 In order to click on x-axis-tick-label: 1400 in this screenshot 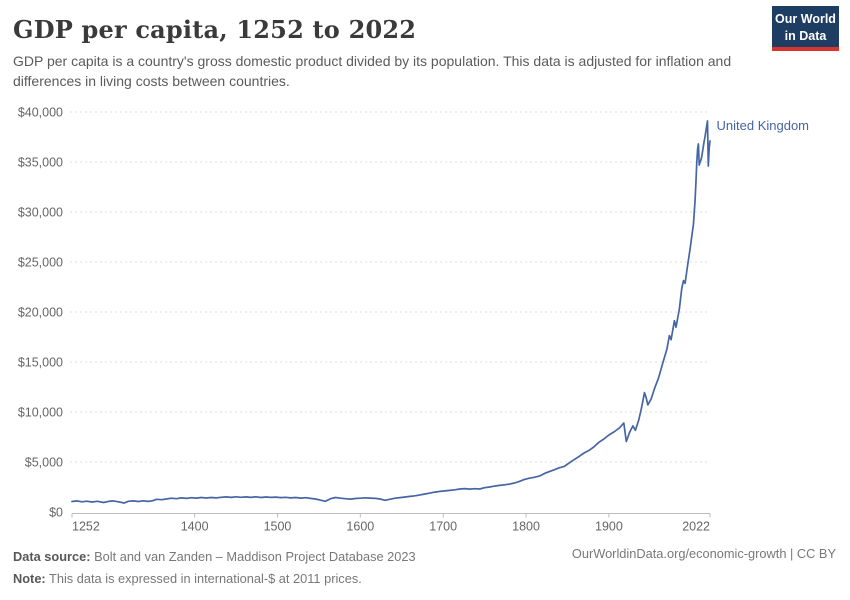, I will do `click(195, 527)`.